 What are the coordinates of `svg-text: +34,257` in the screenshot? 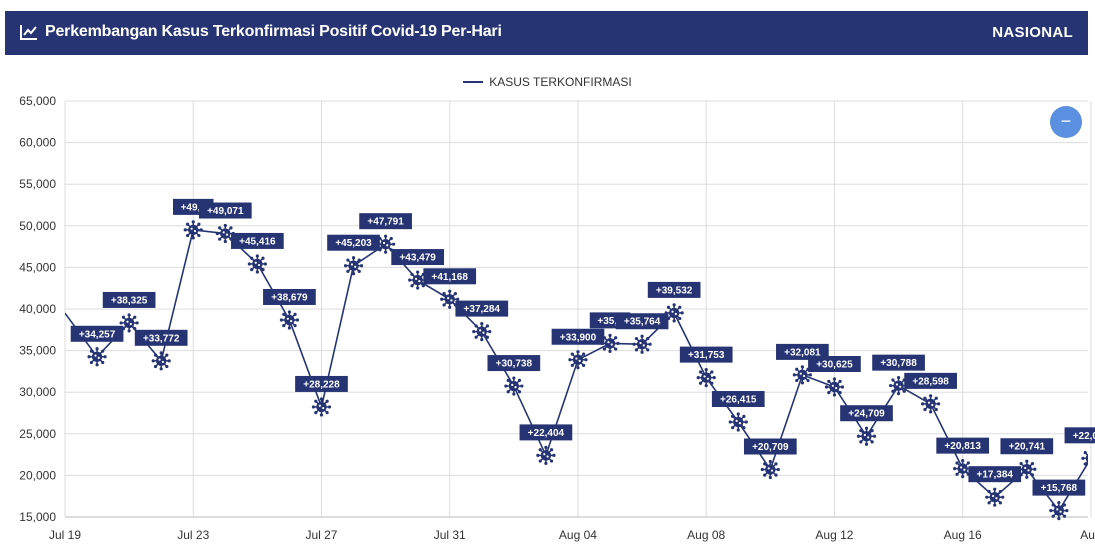 It's located at (97, 334).